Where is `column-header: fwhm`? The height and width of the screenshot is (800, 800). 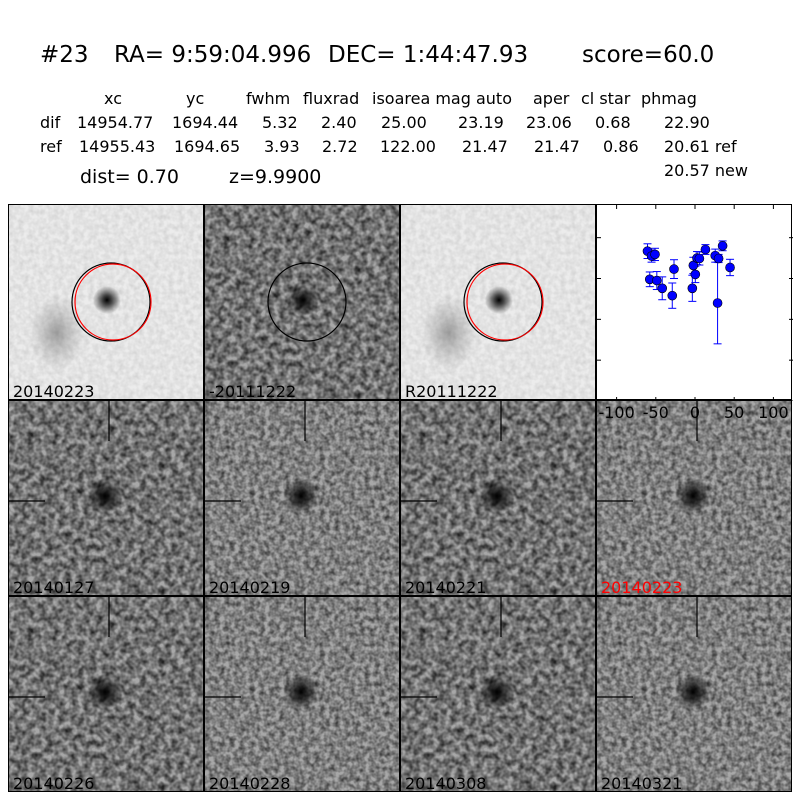
column-header: fwhm is located at coordinates (268, 98).